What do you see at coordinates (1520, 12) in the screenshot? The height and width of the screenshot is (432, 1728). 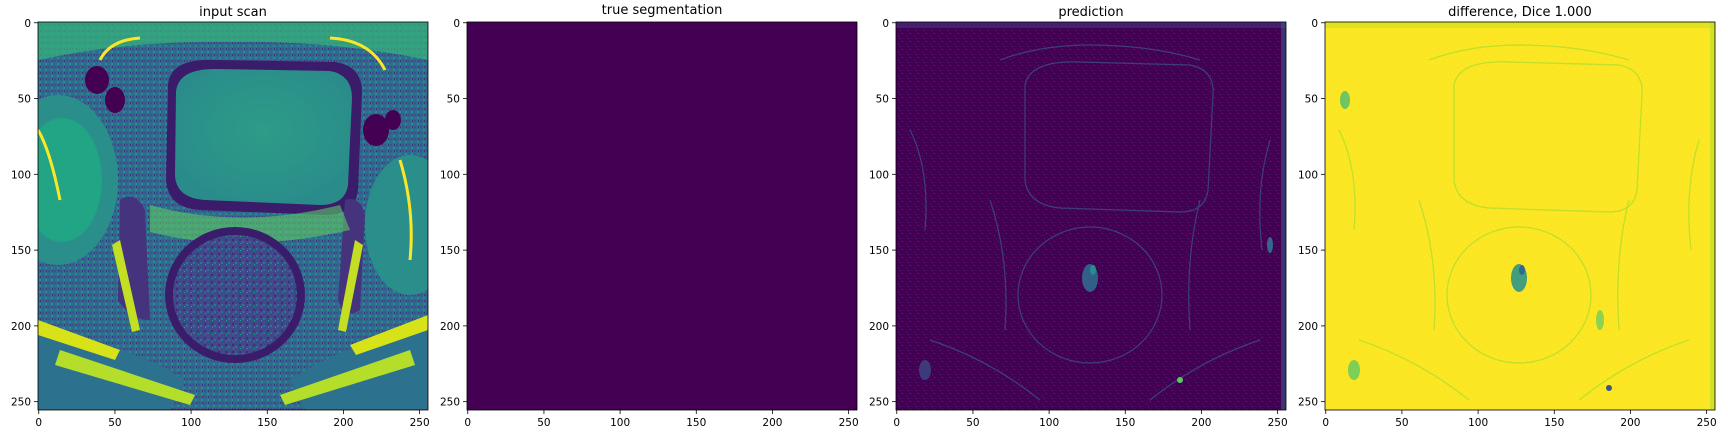 I see `panel-title: difference, Dice 1.000` at bounding box center [1520, 12].